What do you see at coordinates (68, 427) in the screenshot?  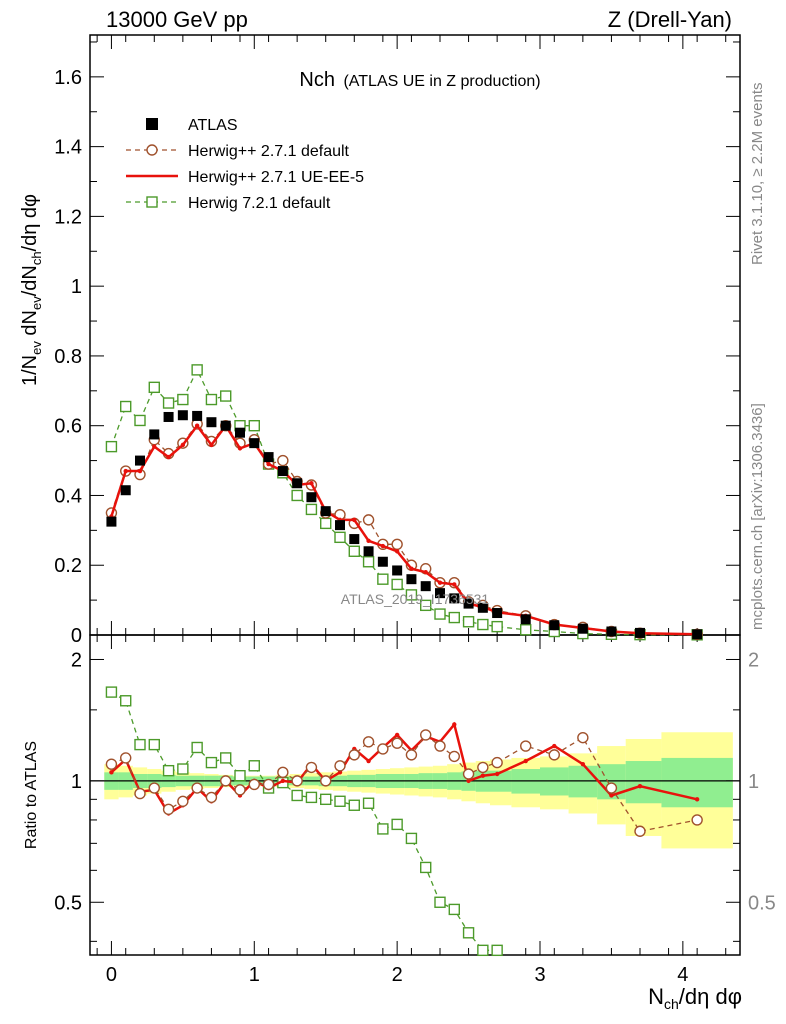 I see `main-ytick-label: 0.6` at bounding box center [68, 427].